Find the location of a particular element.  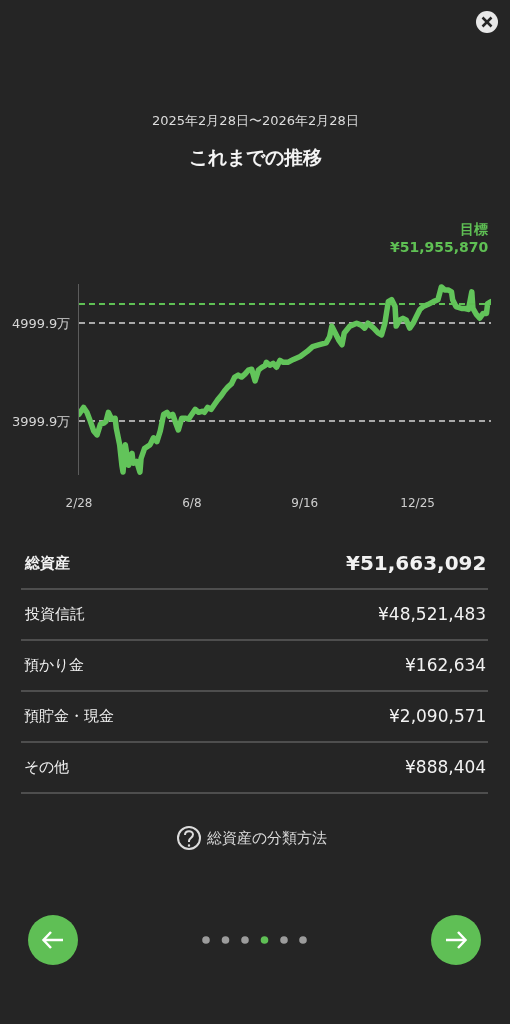

text: 預かり金 is located at coordinates (54, 665).